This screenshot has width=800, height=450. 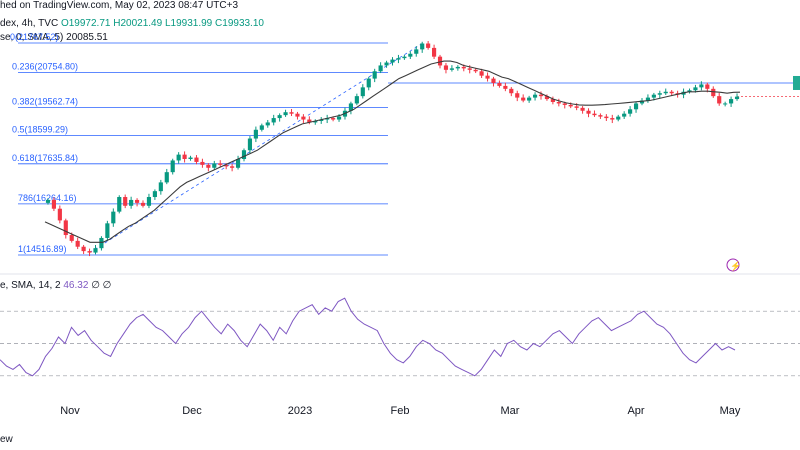 What do you see at coordinates (400, 411) in the screenshot?
I see `x-tick-label: Feb` at bounding box center [400, 411].